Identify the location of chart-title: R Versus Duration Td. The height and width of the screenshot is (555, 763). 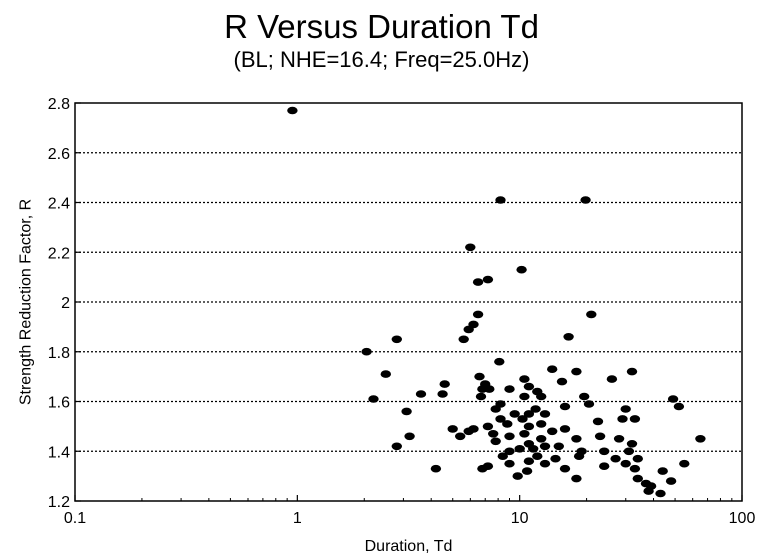
(381, 26).